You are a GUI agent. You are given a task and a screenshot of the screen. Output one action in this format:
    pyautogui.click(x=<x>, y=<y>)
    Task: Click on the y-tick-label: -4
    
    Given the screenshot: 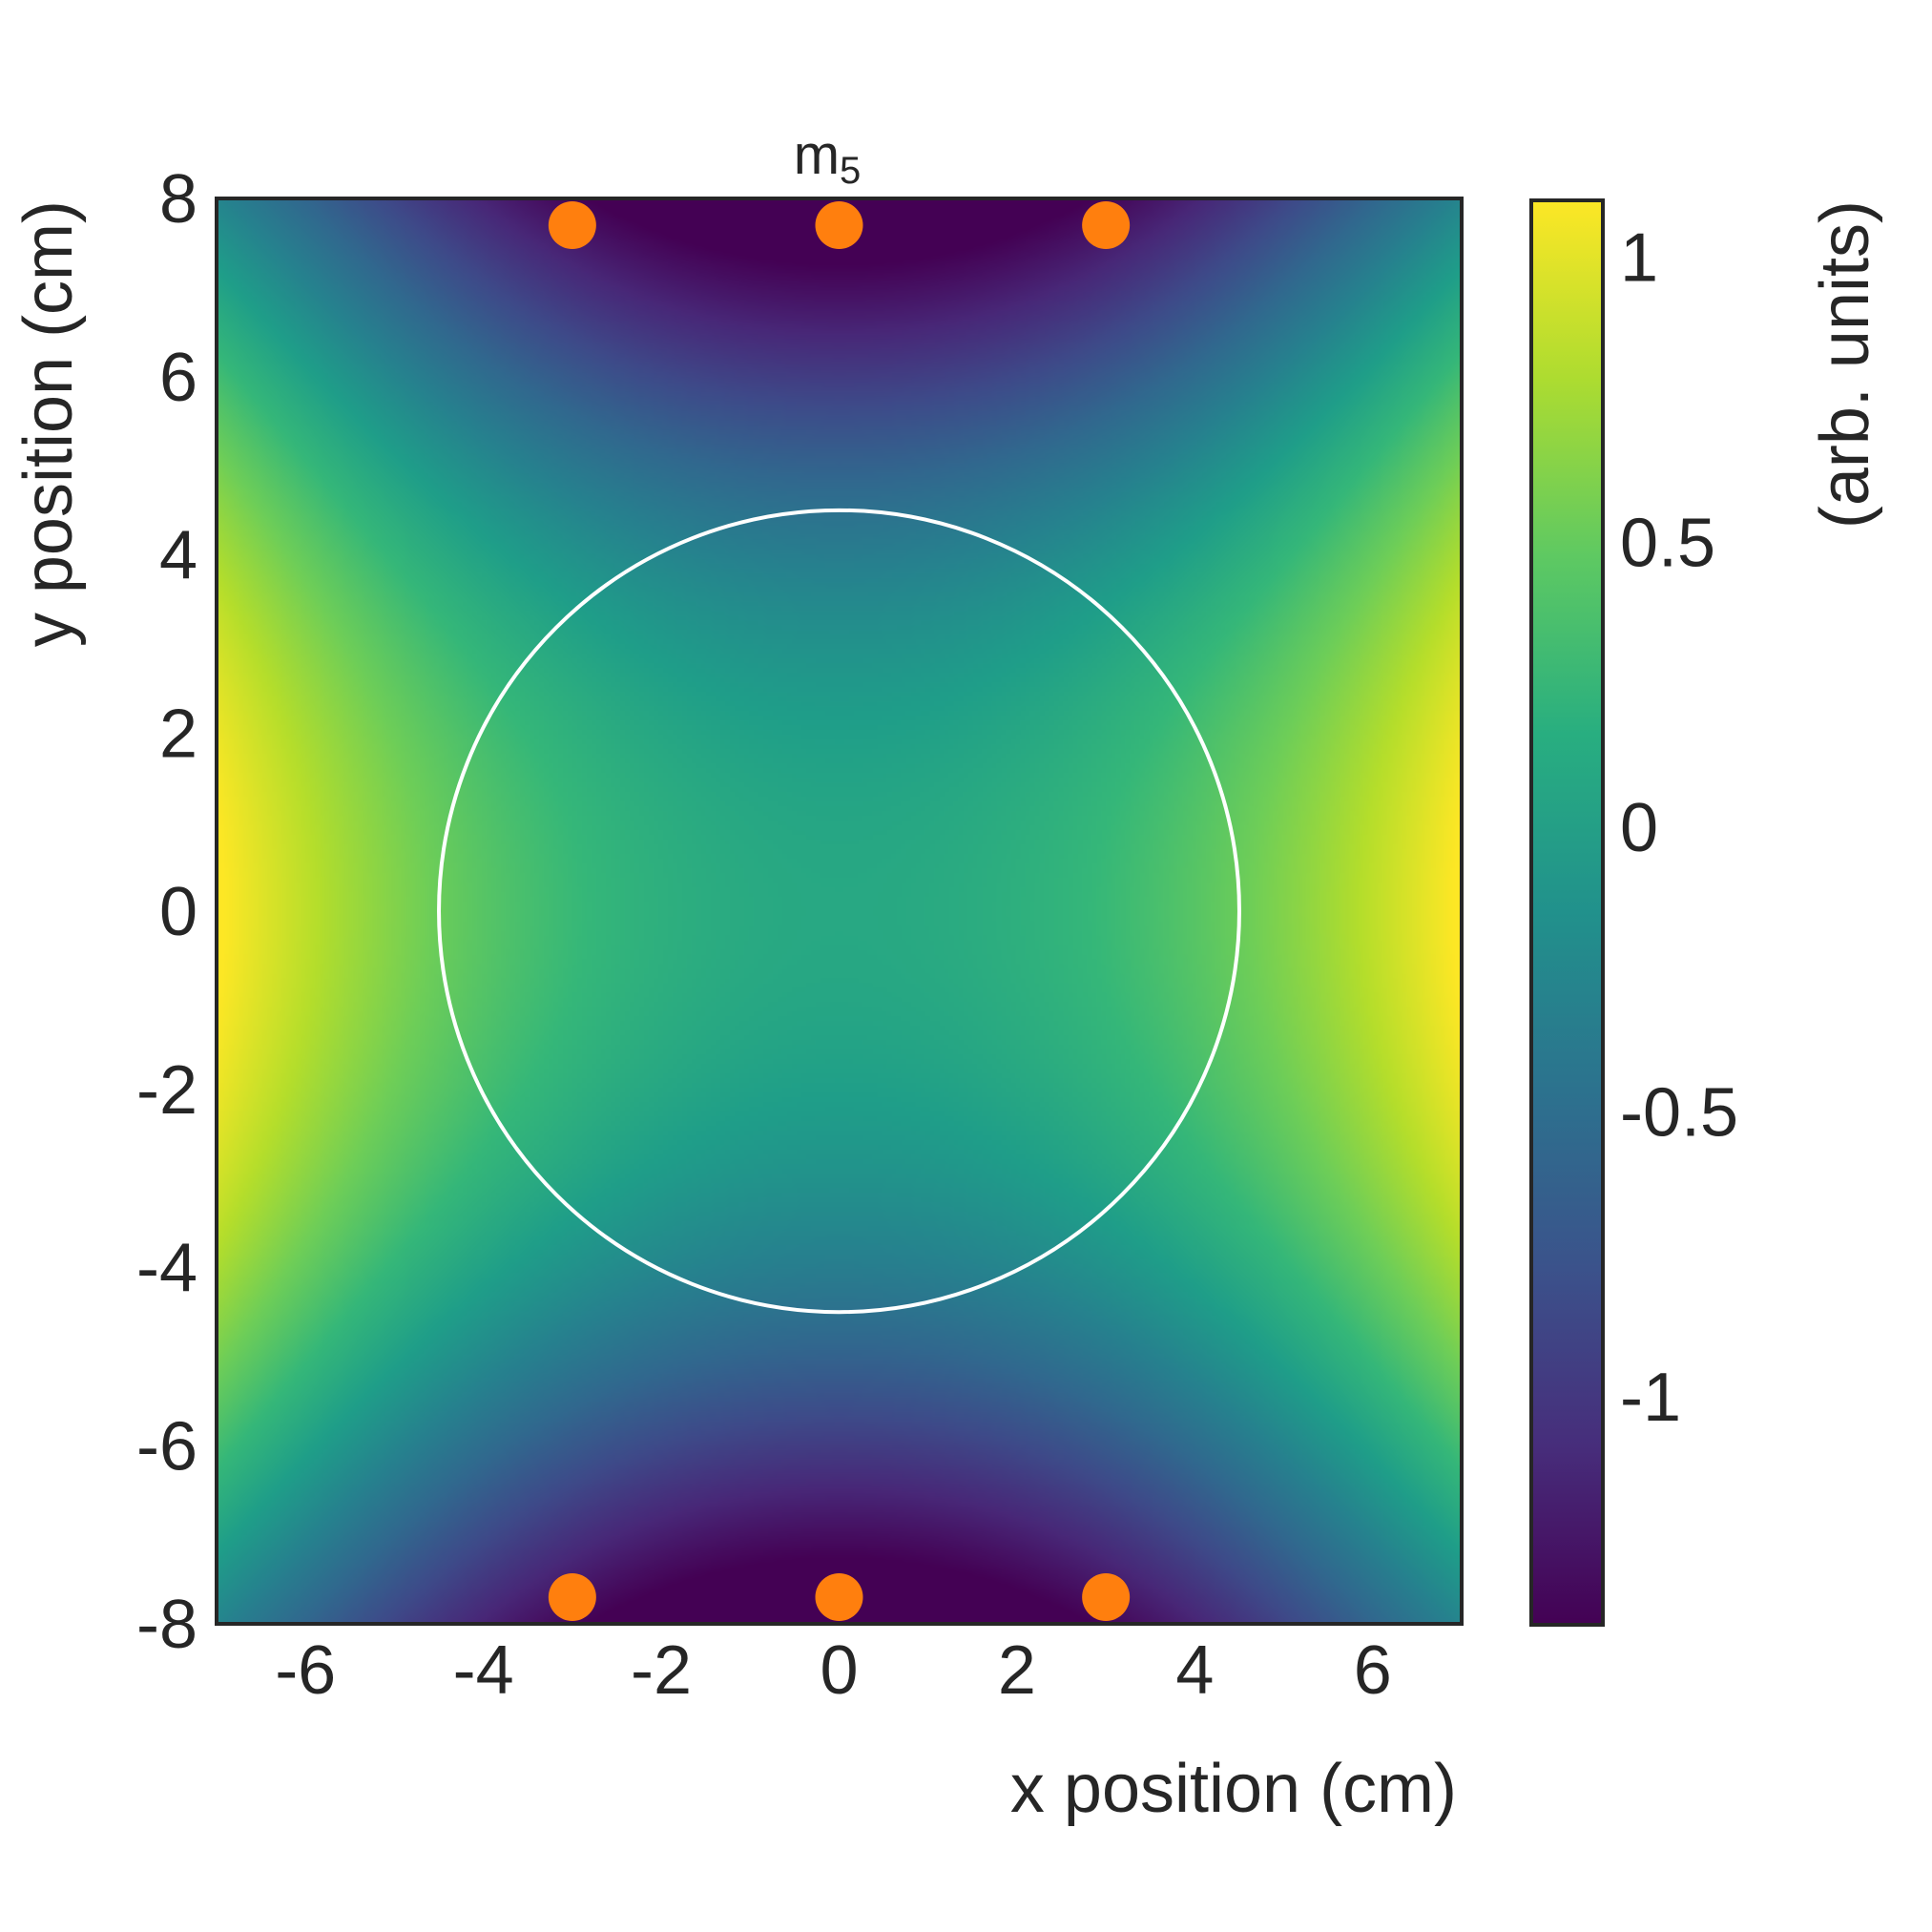 What is the action you would take?
    pyautogui.click(x=166, y=1269)
    